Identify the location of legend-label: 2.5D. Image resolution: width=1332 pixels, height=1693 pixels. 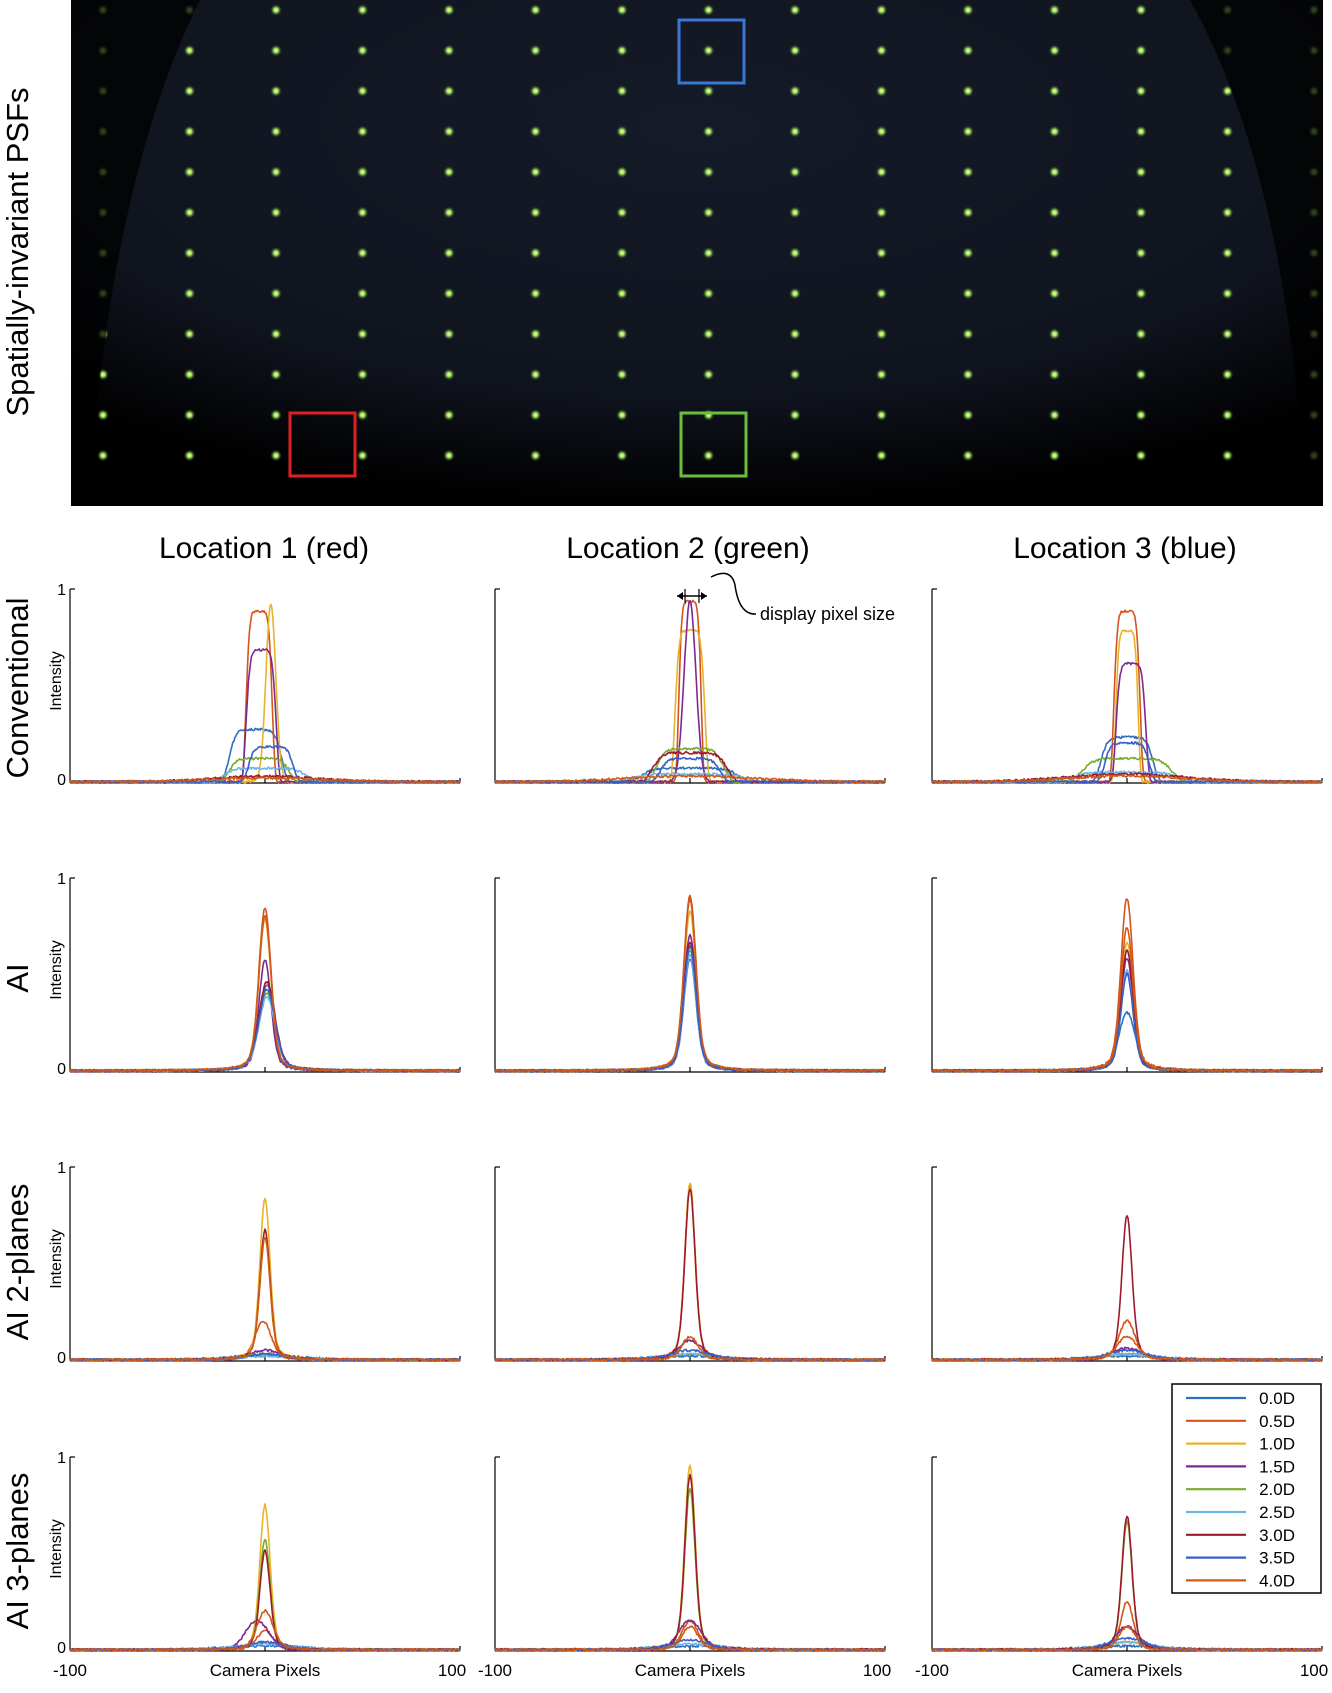
(1277, 1512).